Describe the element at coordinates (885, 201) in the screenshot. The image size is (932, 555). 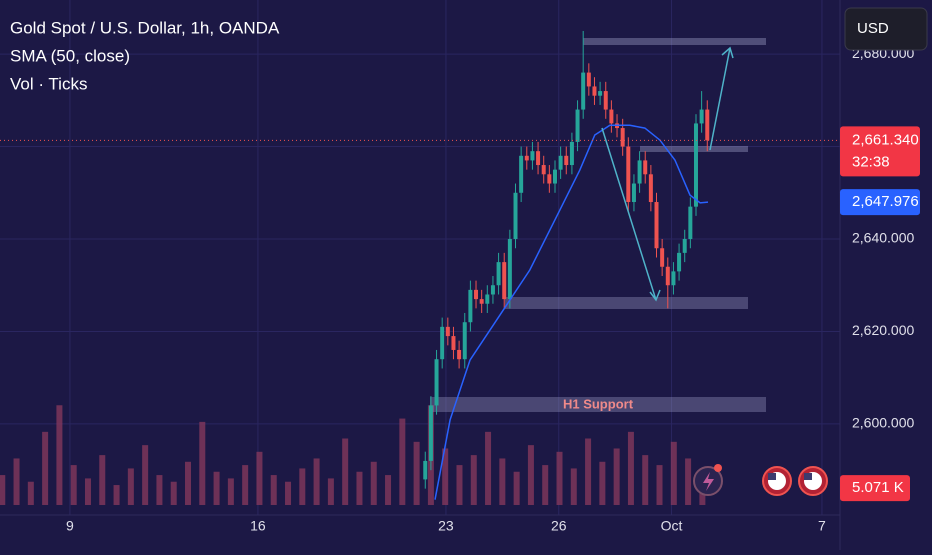
I see `sma-label: 2,647.976` at that location.